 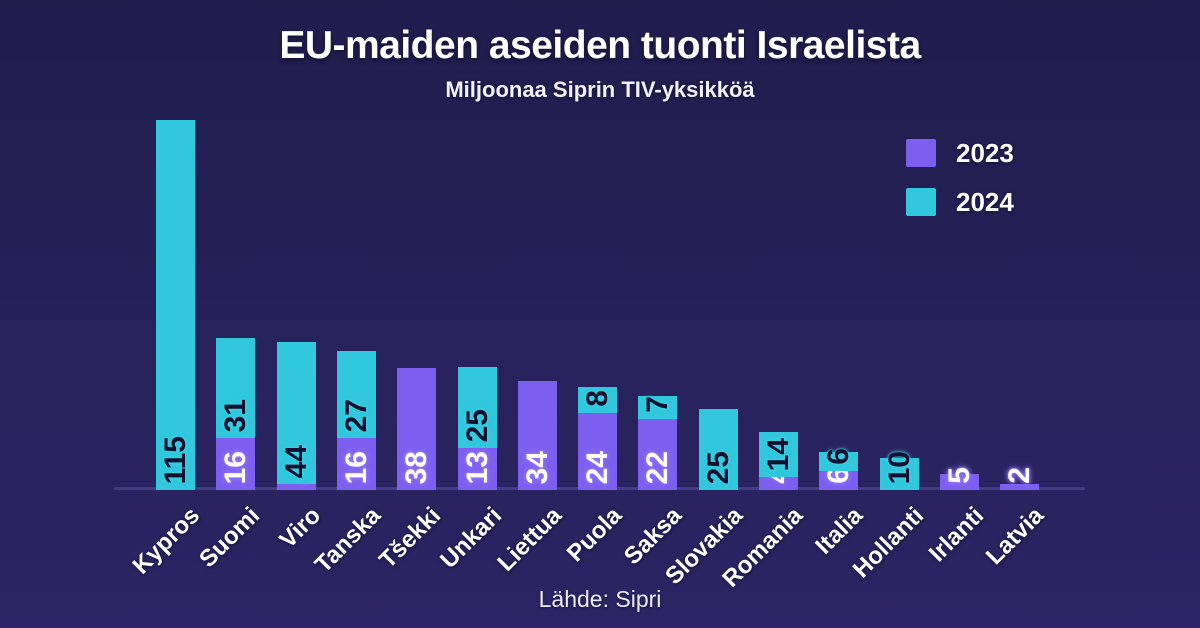 I want to click on bar-group-saksa: 22 7, so click(x=657, y=443).